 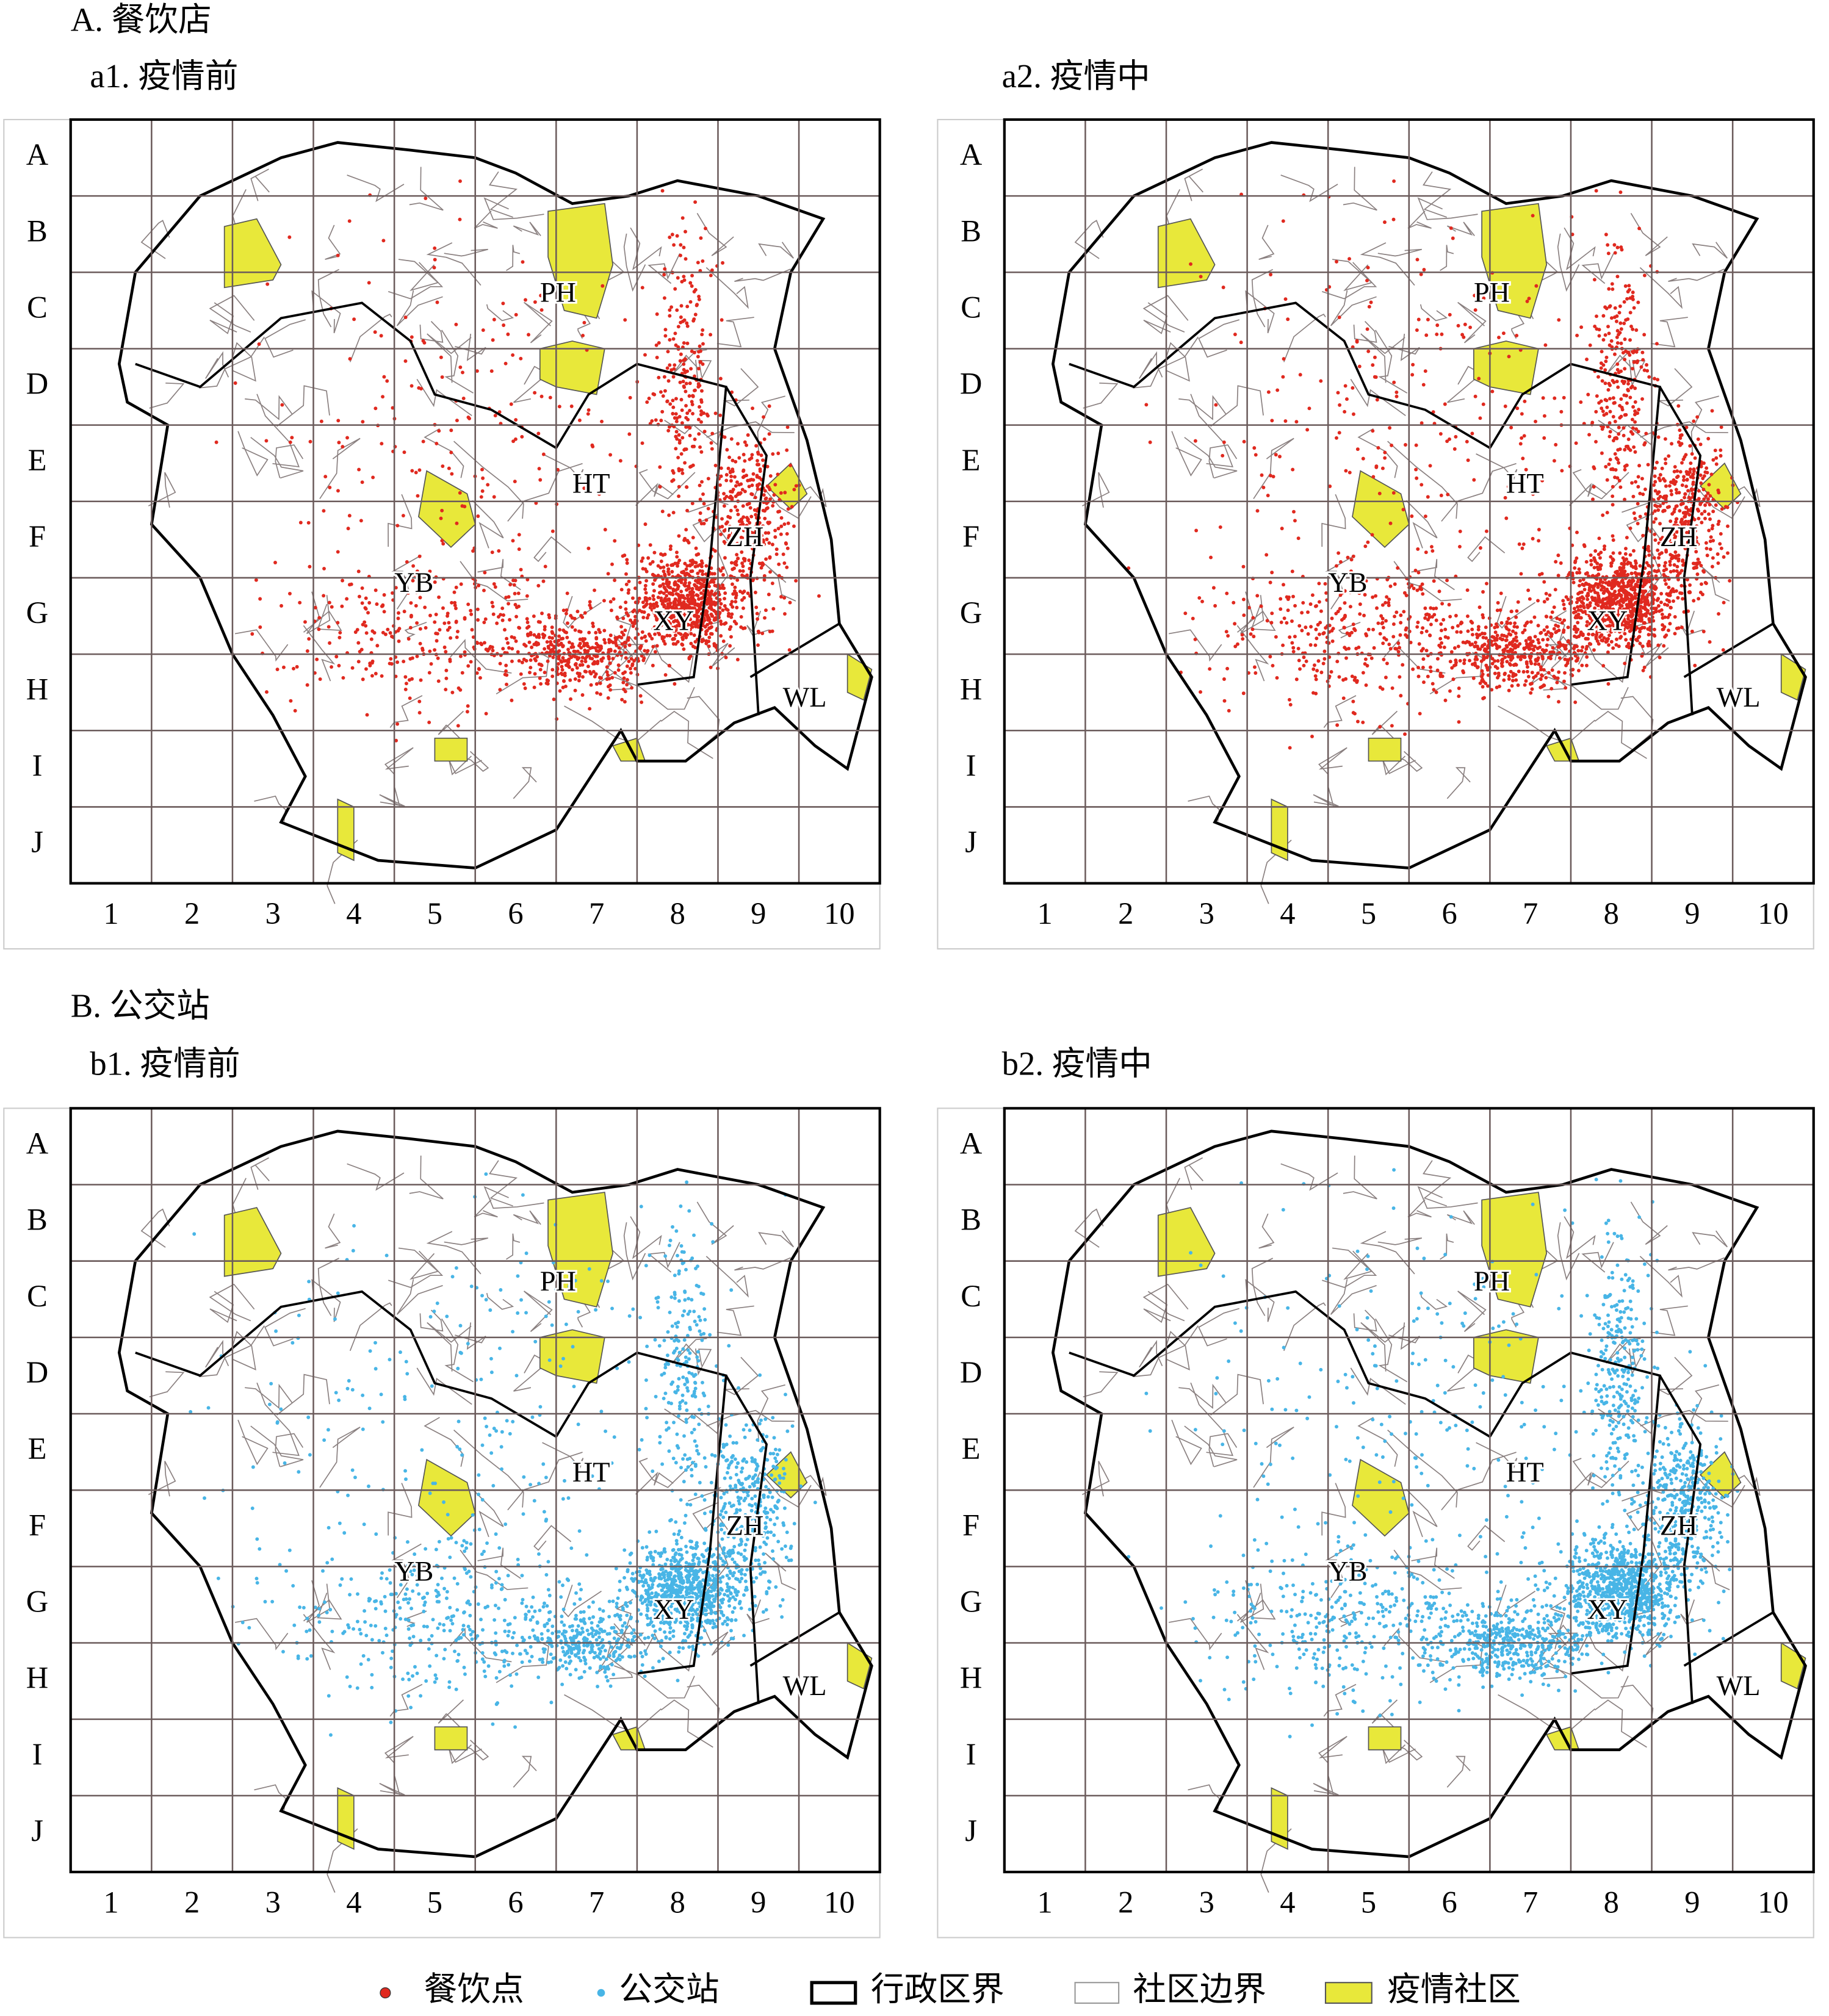 I want to click on col-label: 10, so click(x=839, y=914).